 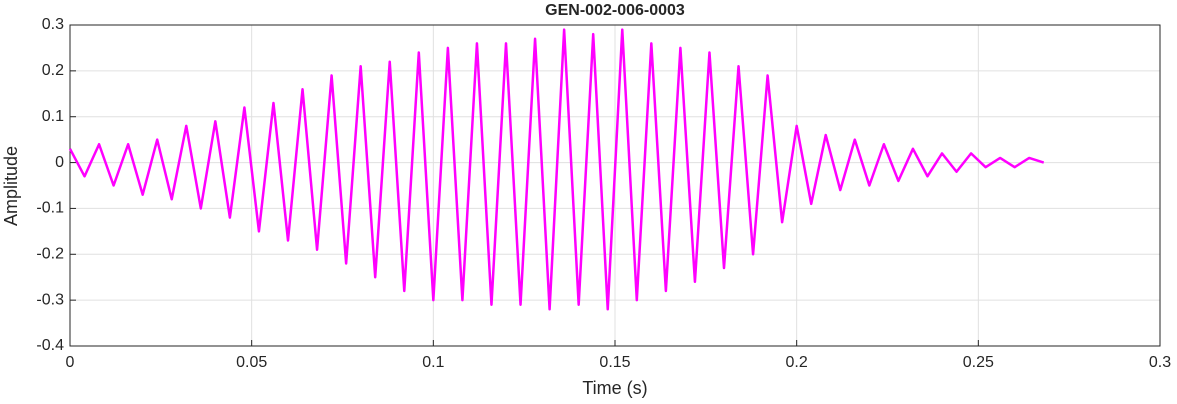 I want to click on y-tick-label: -0.1, so click(x=50, y=208).